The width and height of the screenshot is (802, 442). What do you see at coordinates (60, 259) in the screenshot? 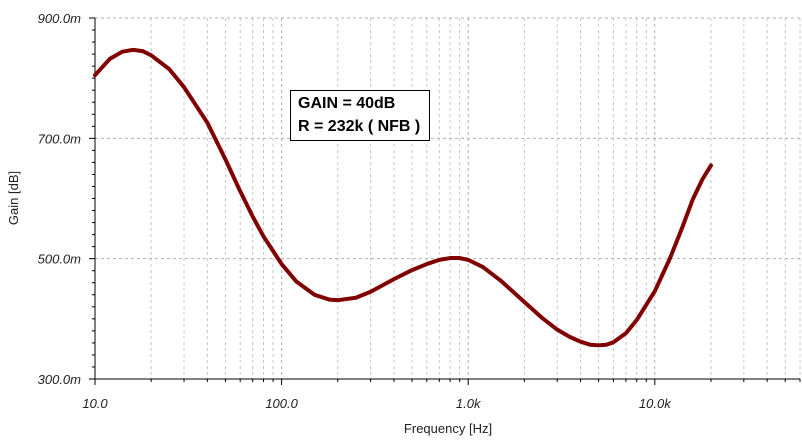
I see `y-tick-label: 500.0m` at bounding box center [60, 259].